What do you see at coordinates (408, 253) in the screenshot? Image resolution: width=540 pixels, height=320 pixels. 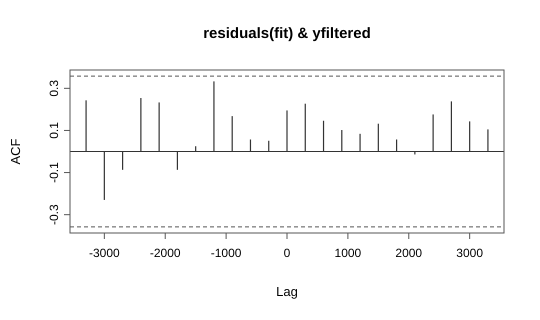 I see `x-tick-label: 2000` at bounding box center [408, 253].